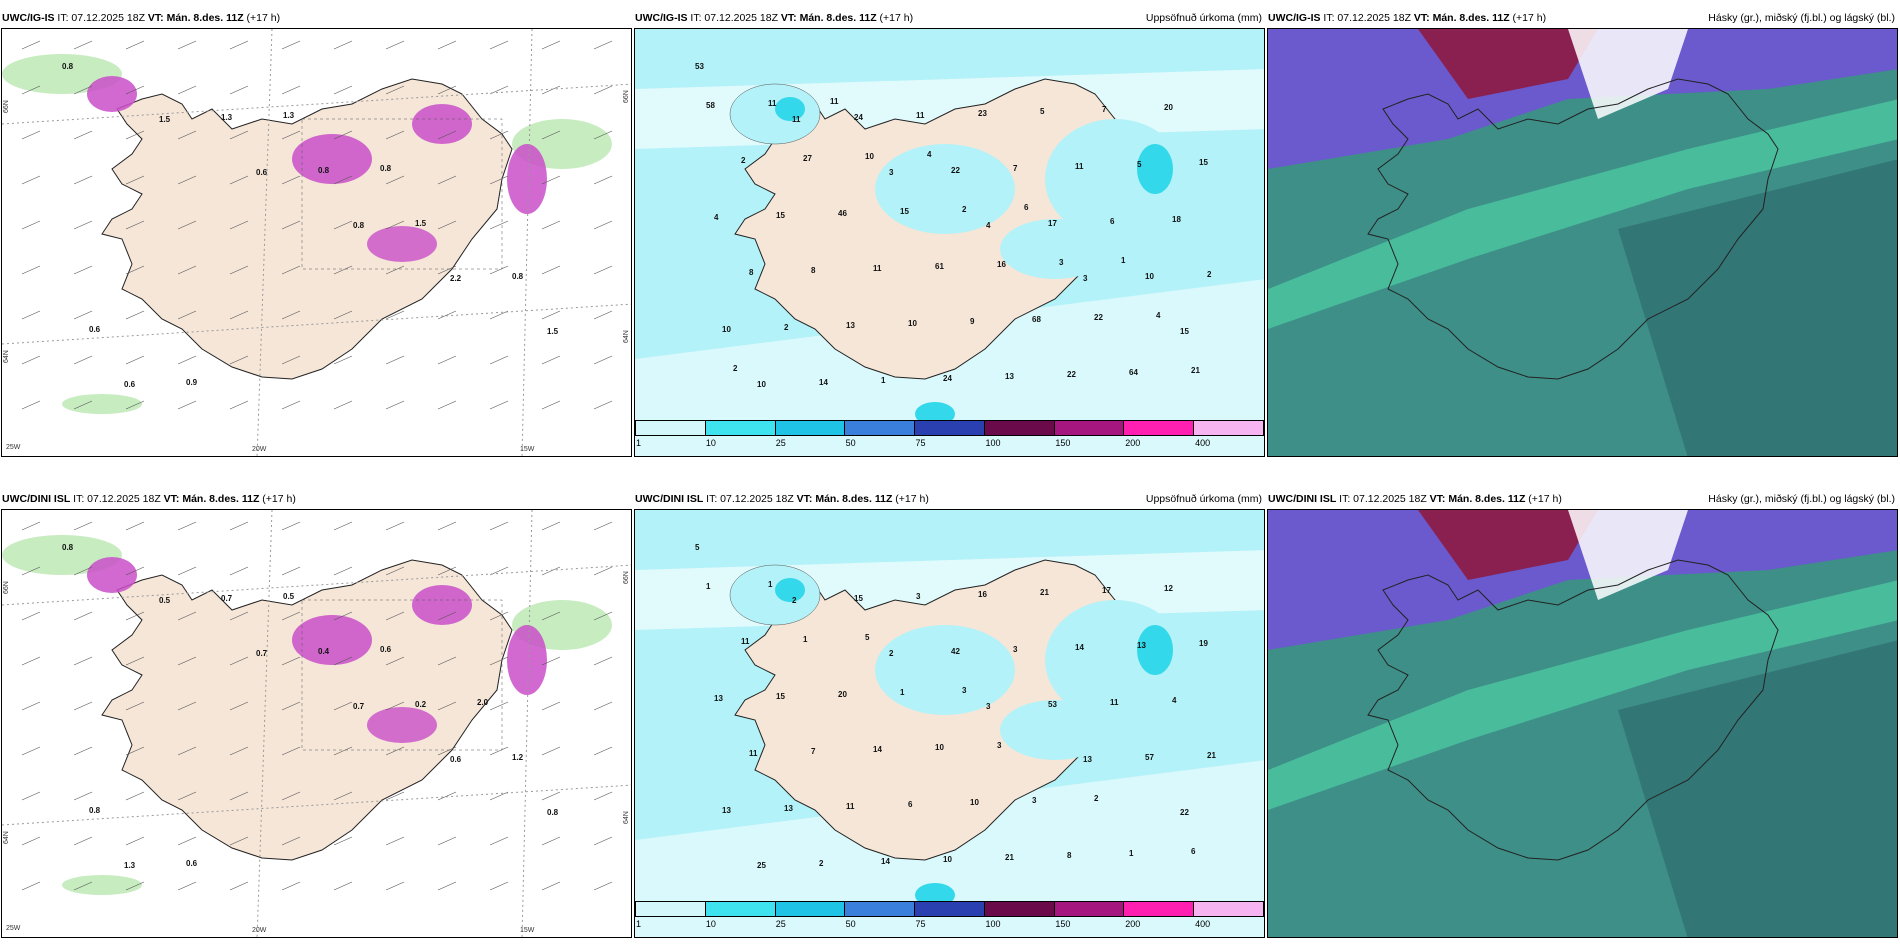 This screenshot has width=1900, height=950. Describe the element at coordinates (850, 924) in the screenshot. I see `colorbar-tick: 50` at that location.